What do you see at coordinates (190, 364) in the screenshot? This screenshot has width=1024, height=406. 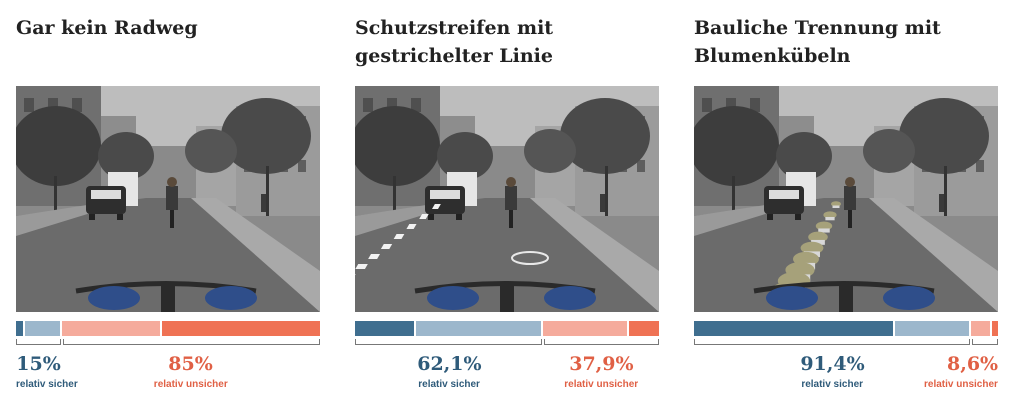 I see `unsafe-percentage: 85%` at bounding box center [190, 364].